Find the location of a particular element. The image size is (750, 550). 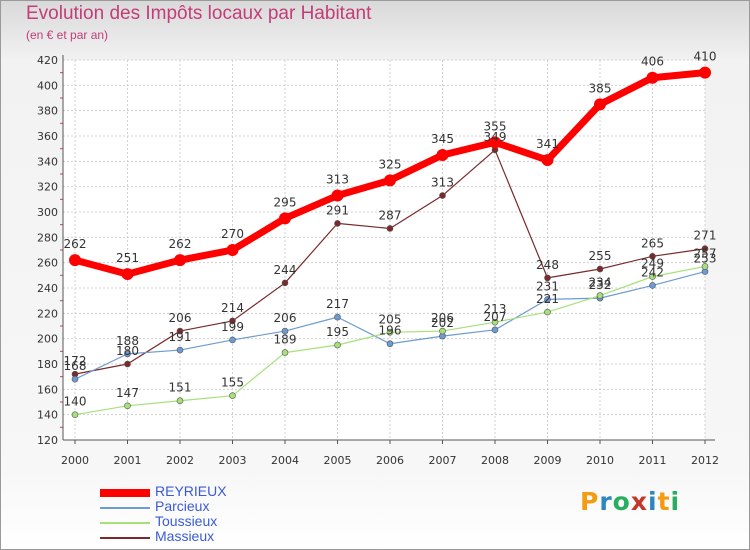

y-tick-label: 420 is located at coordinates (47, 60).